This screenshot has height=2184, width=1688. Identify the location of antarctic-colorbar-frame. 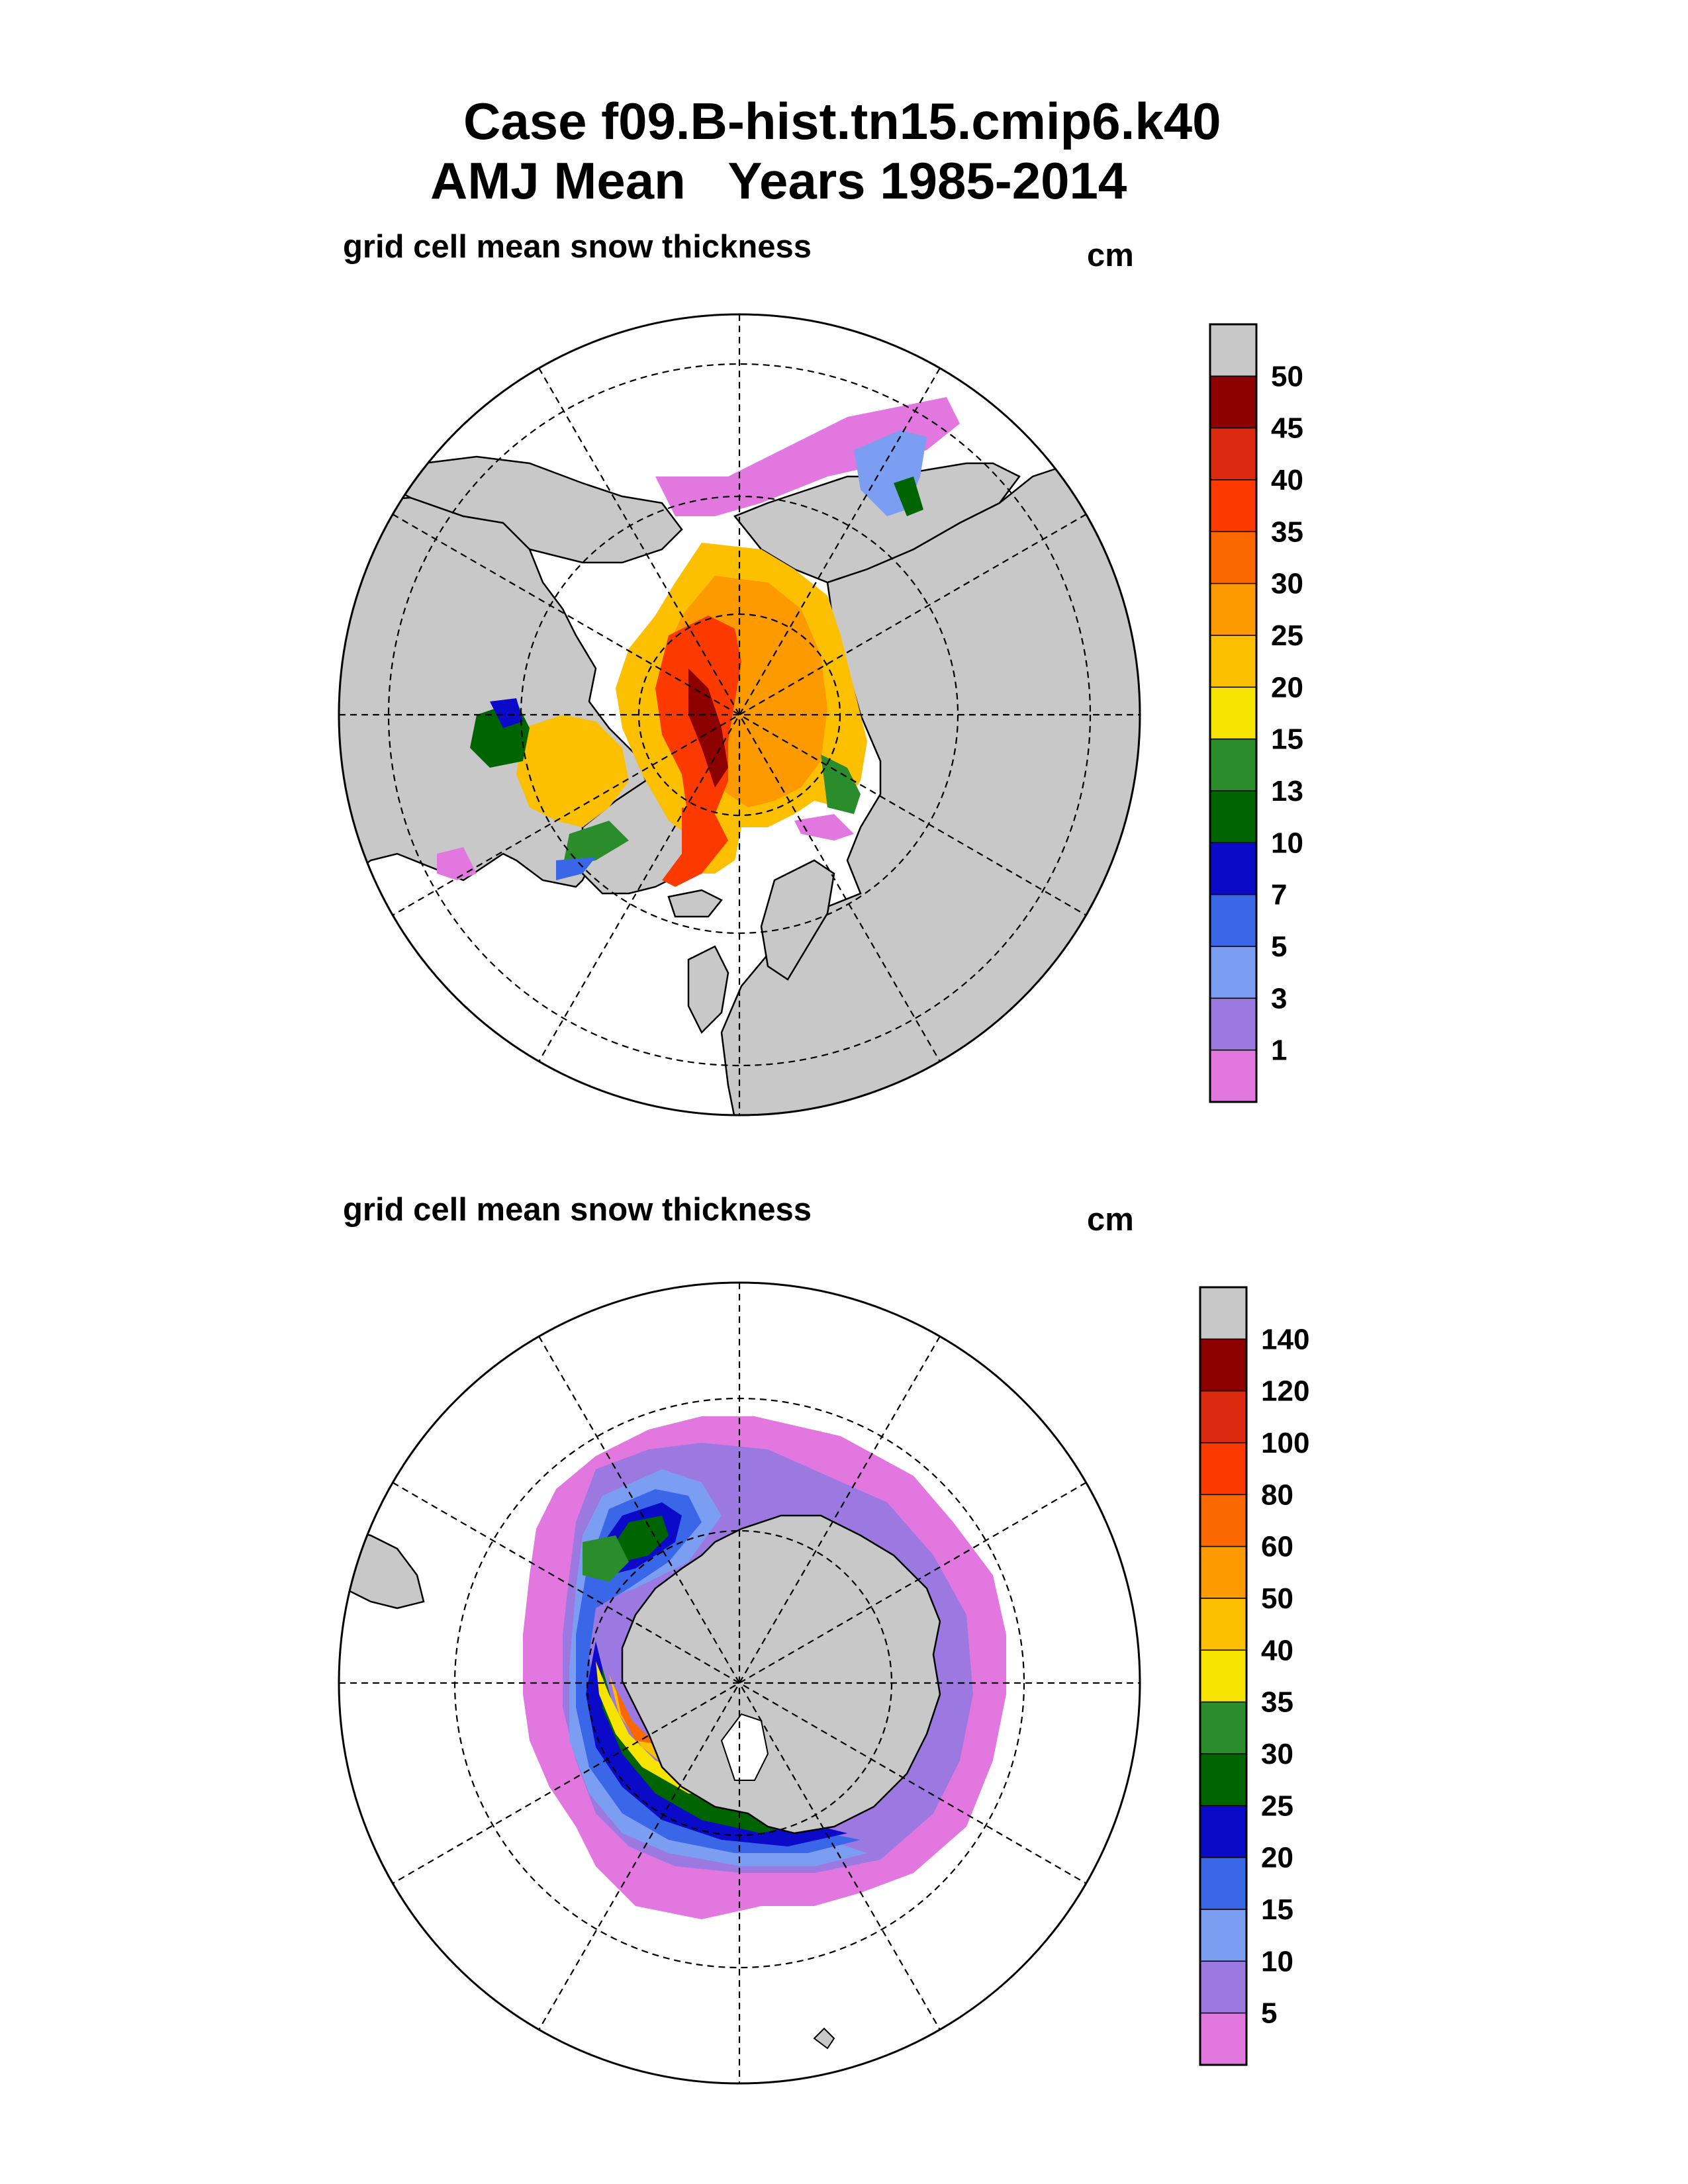
(1223, 1676).